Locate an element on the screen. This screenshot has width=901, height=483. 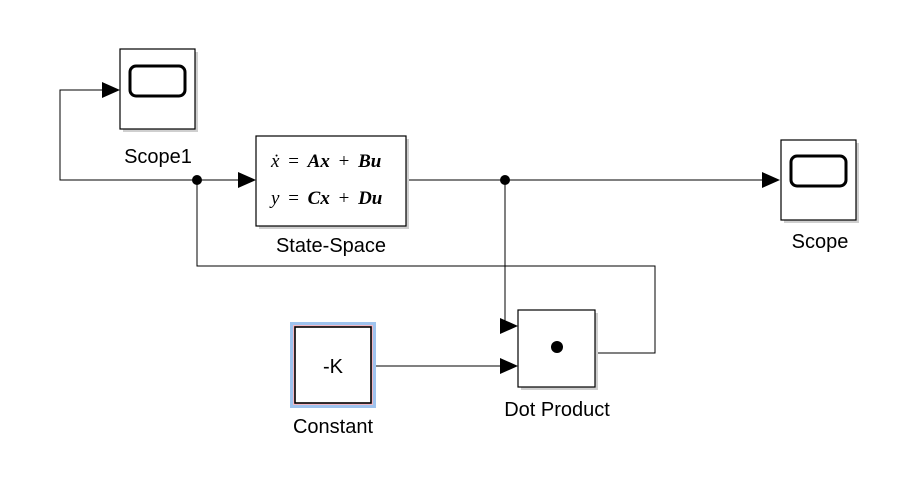
scope-screen-icon is located at coordinates (818, 171).